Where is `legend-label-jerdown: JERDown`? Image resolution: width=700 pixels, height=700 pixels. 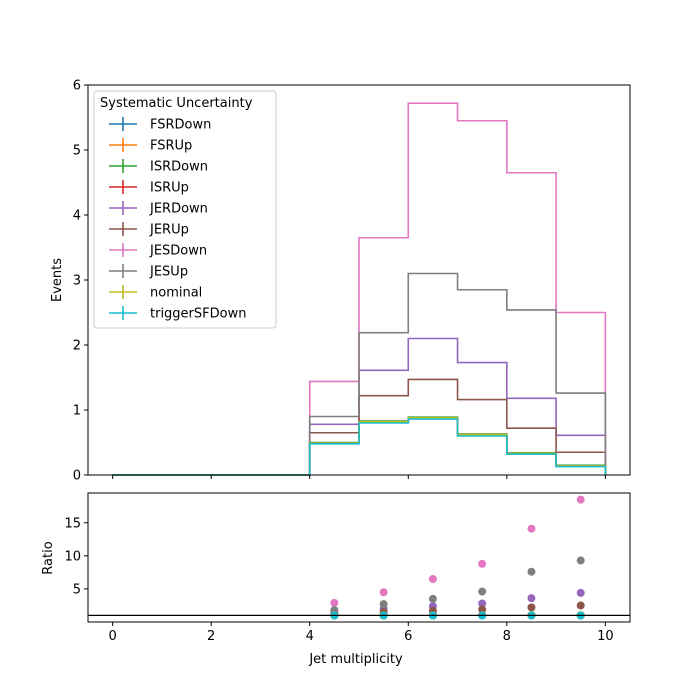 legend-label-jerdown: JERDown is located at coordinates (178, 209).